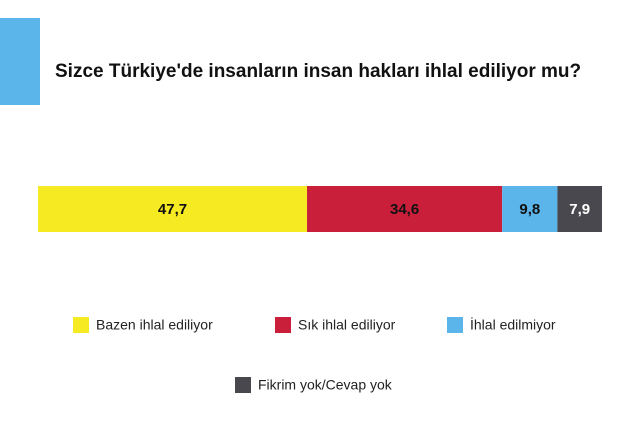 This screenshot has height=445, width=640. Describe the element at coordinates (347, 325) in the screenshot. I see `legend-label: Sık ihlal ediliyor` at that location.